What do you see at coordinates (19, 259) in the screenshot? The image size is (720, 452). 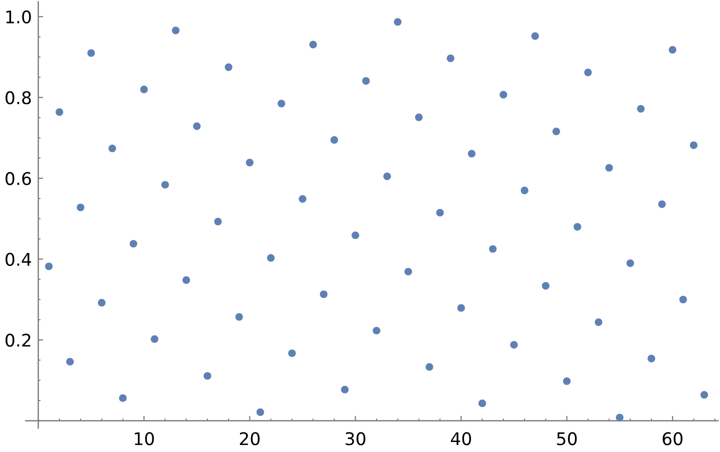 I see `y-tick-label: 0.4` at bounding box center [19, 259].